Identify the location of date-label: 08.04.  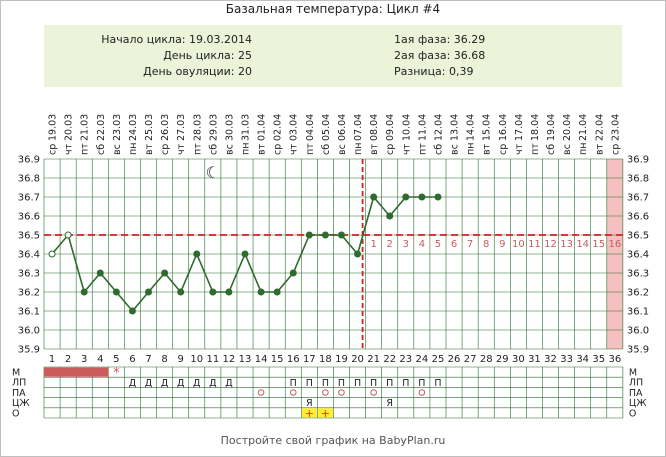
(374, 127).